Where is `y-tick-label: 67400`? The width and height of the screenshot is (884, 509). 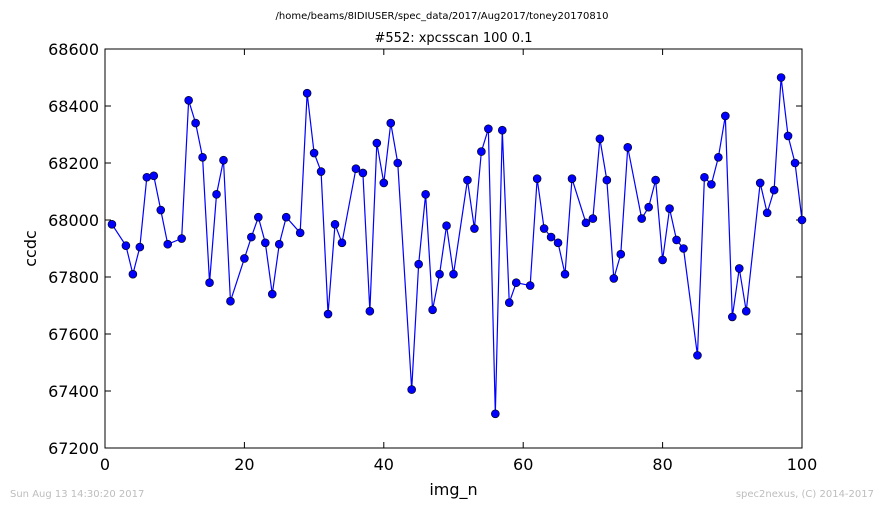 y-tick-label: 67400 is located at coordinates (73, 391).